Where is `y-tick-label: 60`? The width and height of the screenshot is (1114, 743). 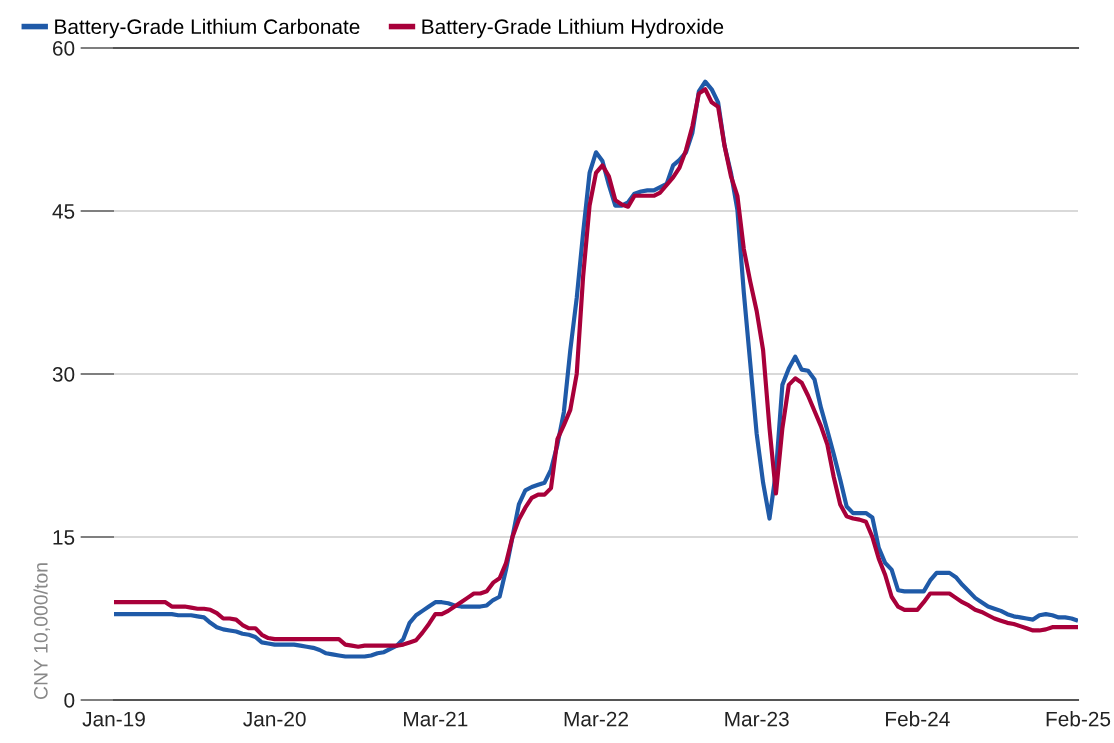 y-tick-label: 60 is located at coordinates (64, 48).